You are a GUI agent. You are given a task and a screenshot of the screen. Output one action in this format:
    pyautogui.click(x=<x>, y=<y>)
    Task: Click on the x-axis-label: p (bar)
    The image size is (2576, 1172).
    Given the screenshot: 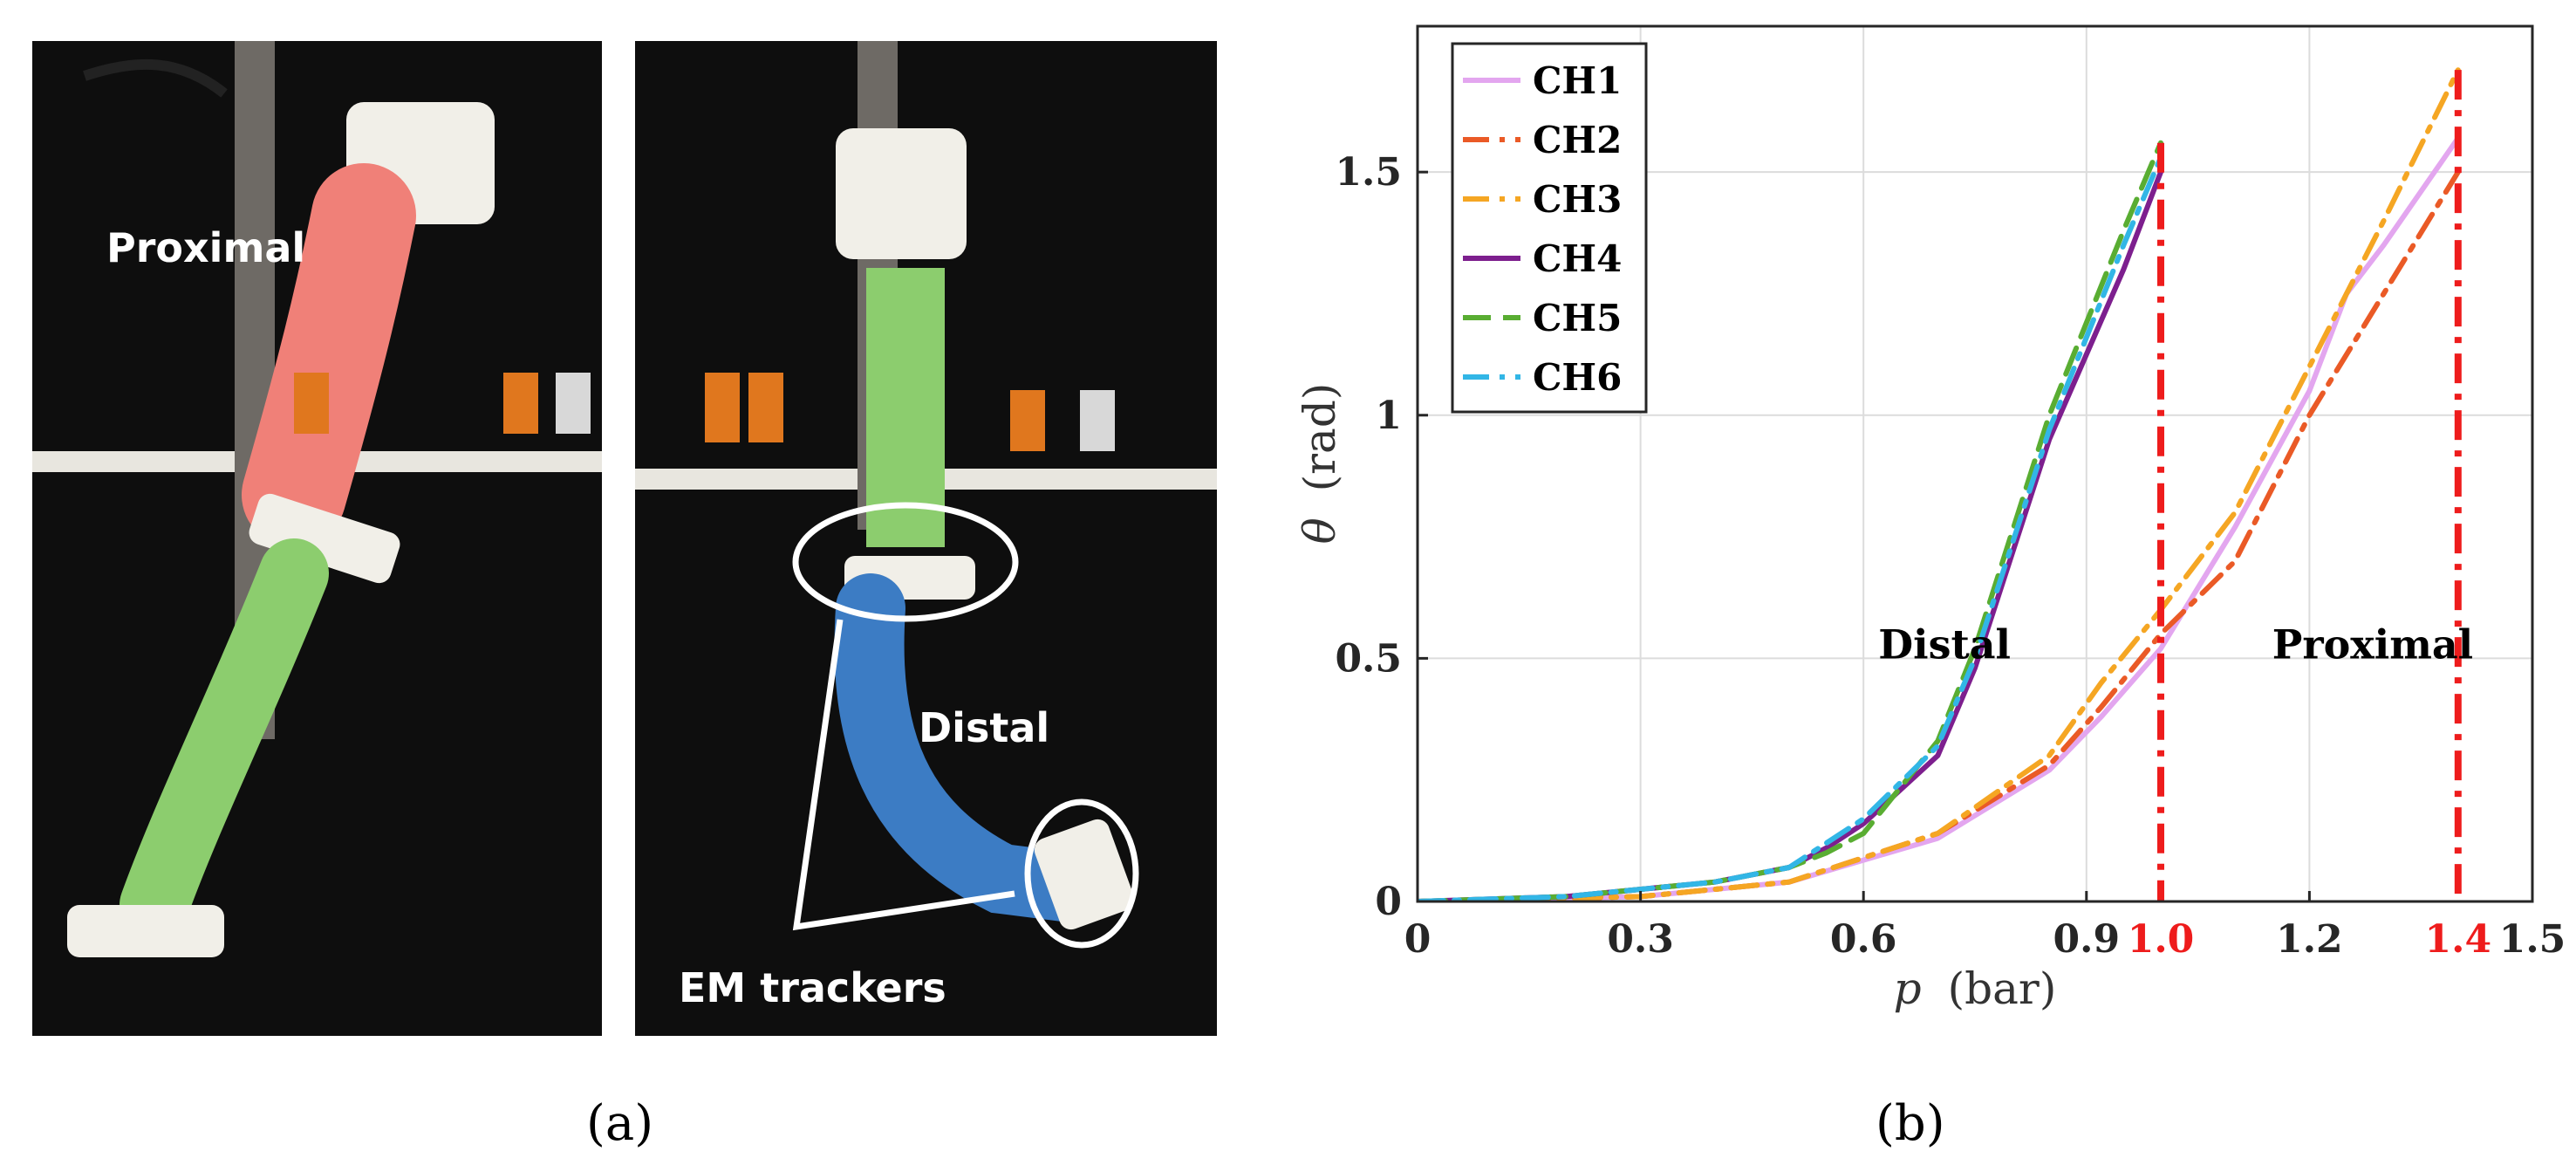 What is the action you would take?
    pyautogui.click(x=1975, y=988)
    